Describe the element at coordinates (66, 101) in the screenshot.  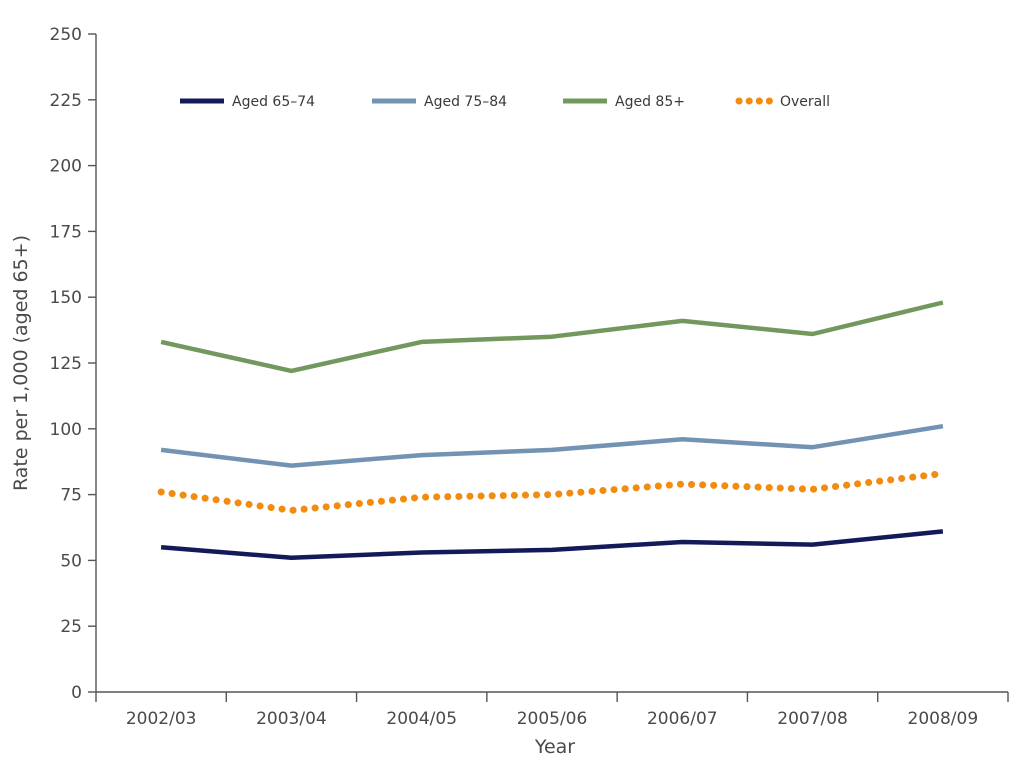
I see `y-tick-label: 225` at that location.